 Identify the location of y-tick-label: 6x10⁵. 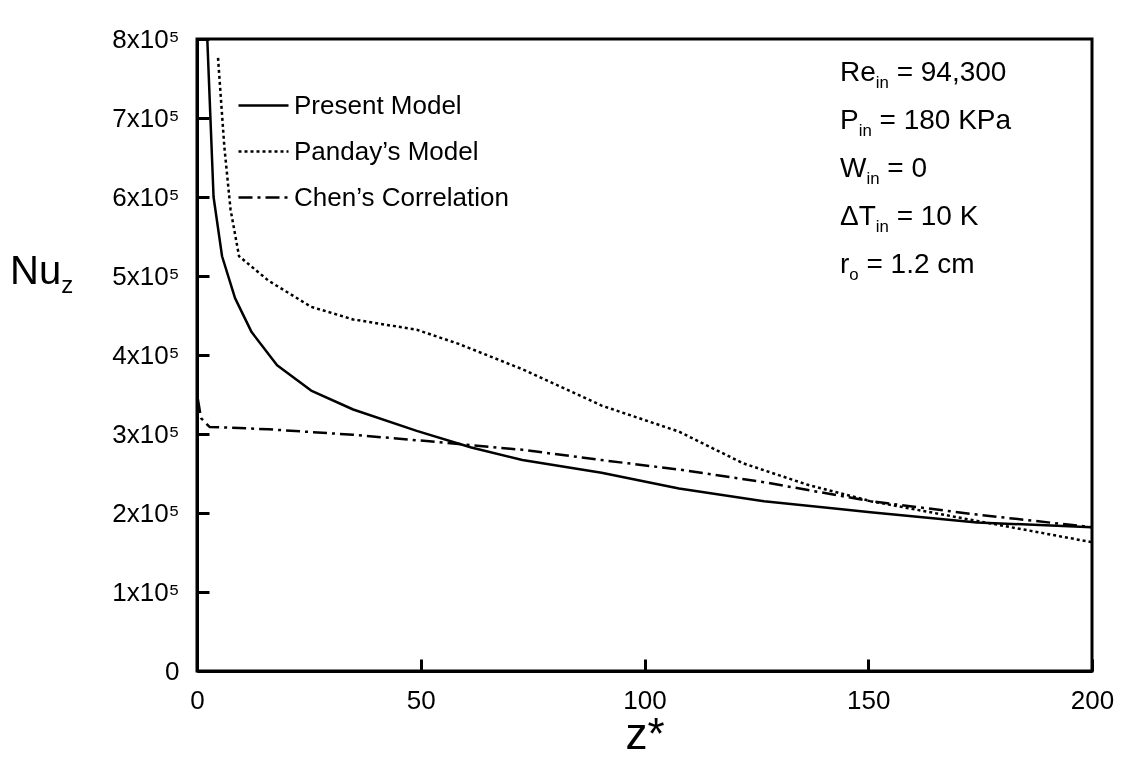
(146, 196).